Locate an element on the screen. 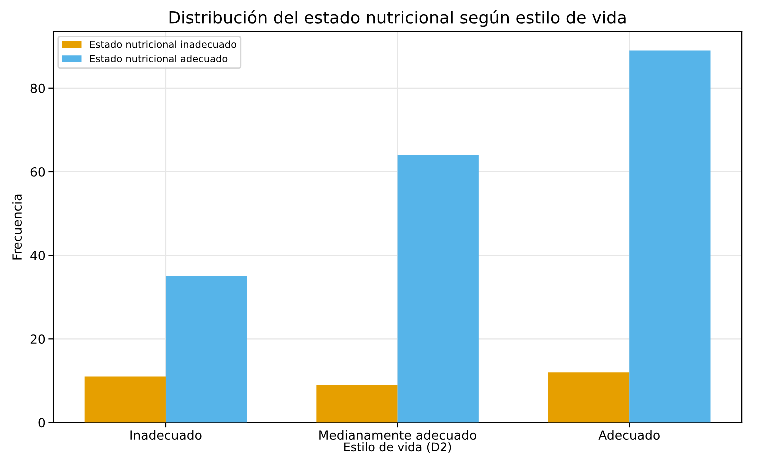 This screenshot has width=765, height=457. x-tick-label: Inadecuado is located at coordinates (166, 435).